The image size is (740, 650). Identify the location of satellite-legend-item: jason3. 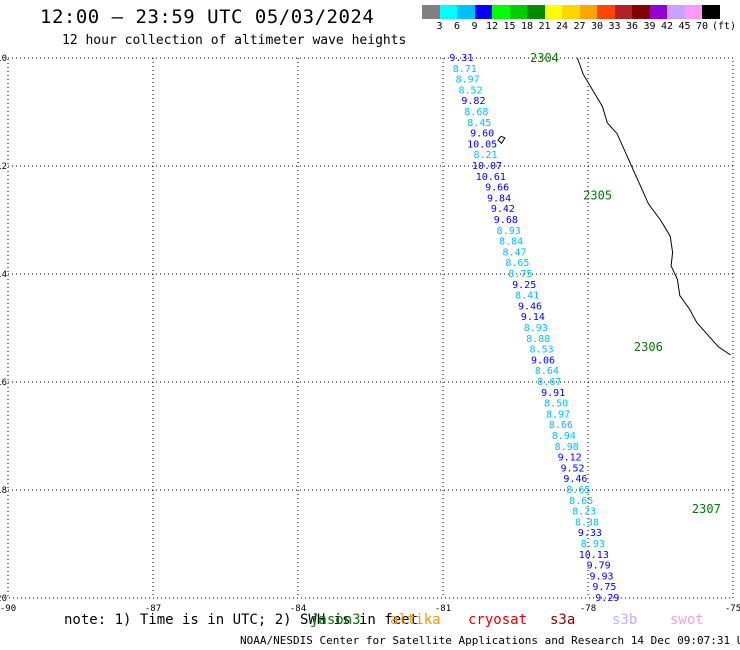
(335, 620).